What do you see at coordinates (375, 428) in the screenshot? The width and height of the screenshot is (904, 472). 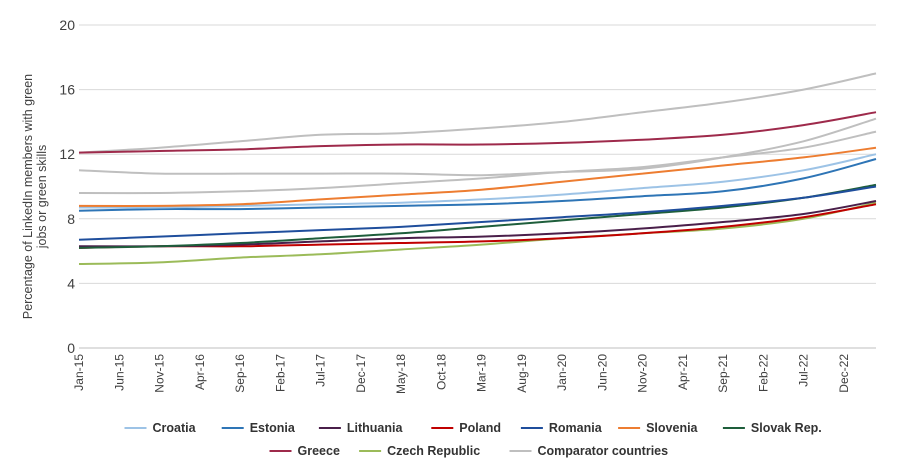 I see `legend-label: Lithuania` at bounding box center [375, 428].